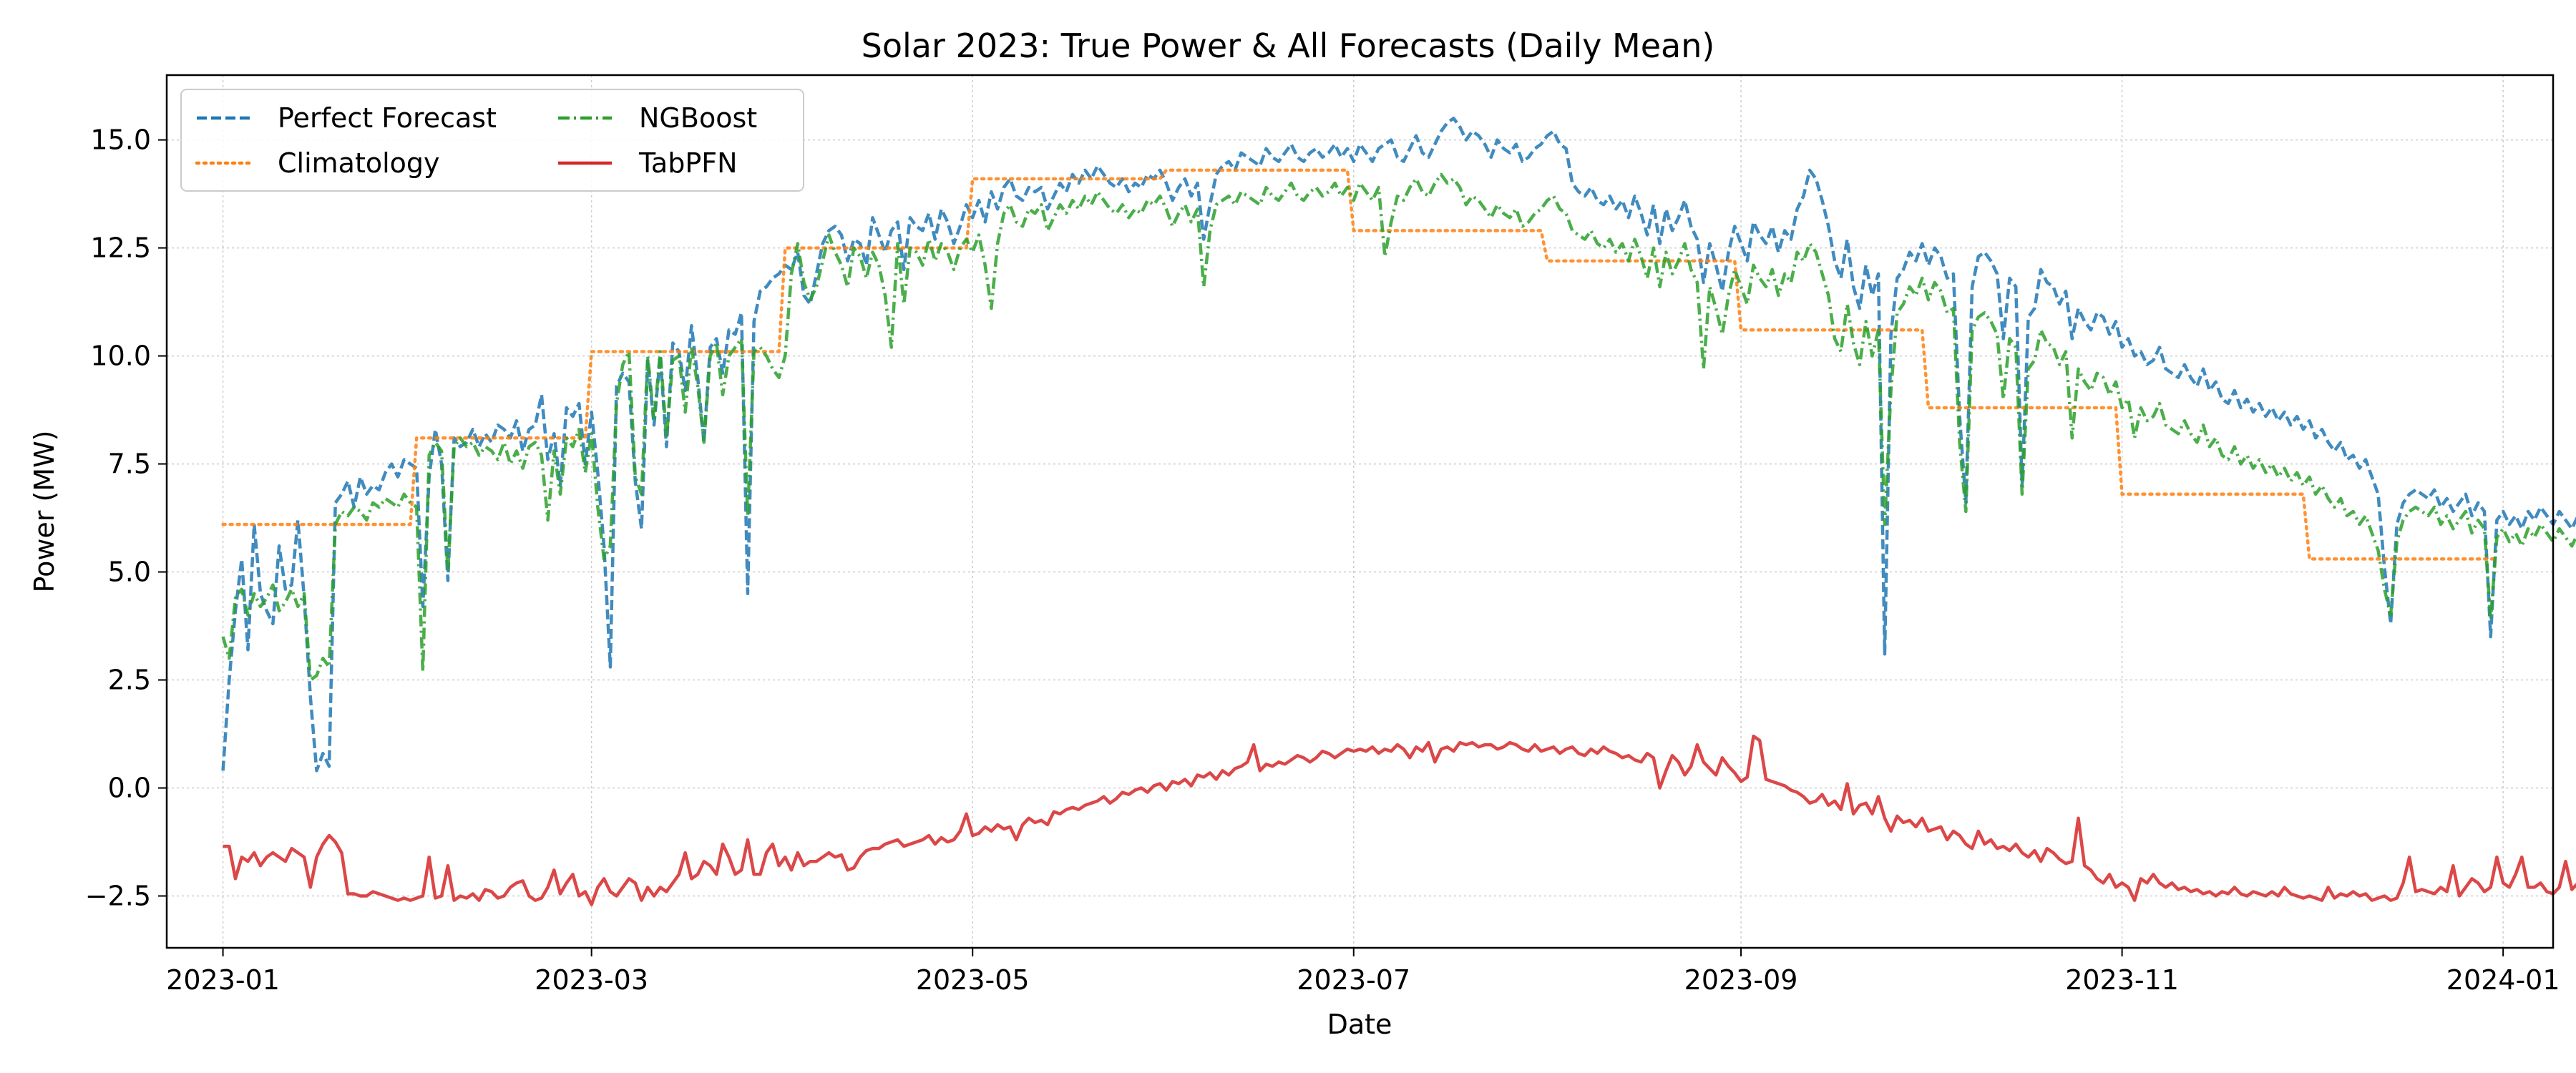  What do you see at coordinates (688, 163) in the screenshot?
I see `legend-label-tabpfn: TabPFN` at bounding box center [688, 163].